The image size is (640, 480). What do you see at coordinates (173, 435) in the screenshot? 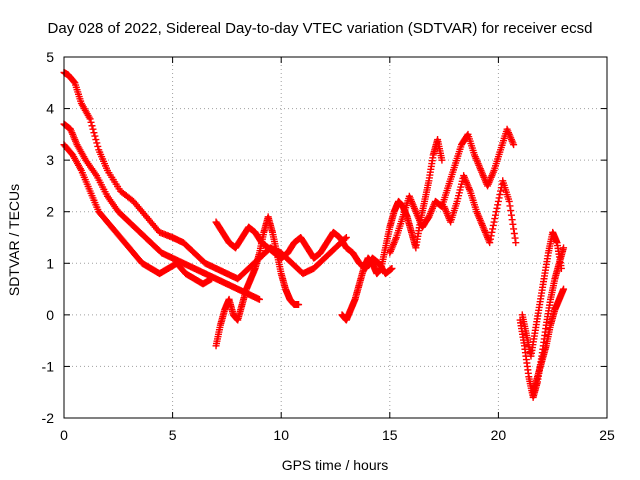
I see `x-tick-label: 5` at bounding box center [173, 435].